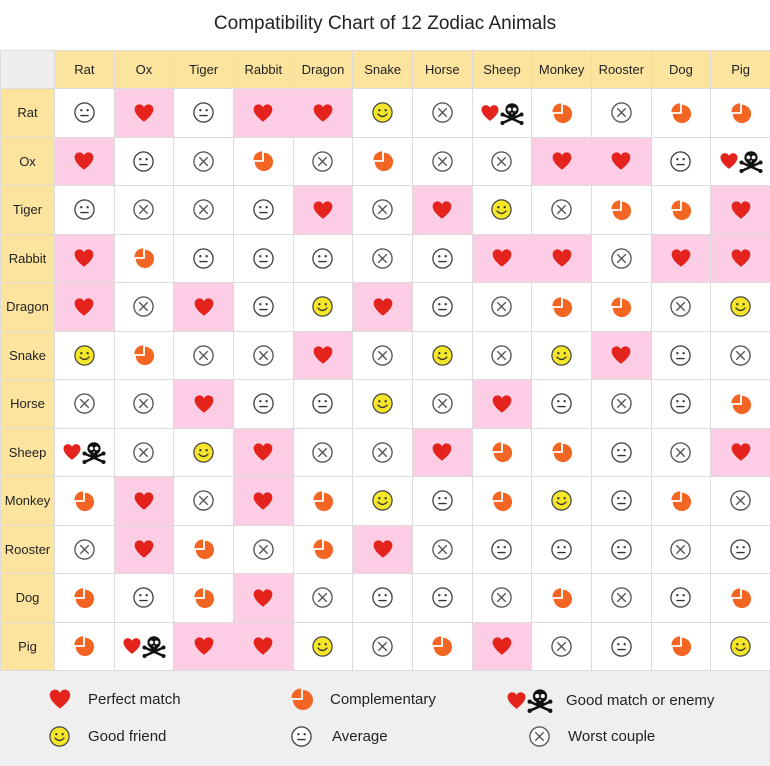  What do you see at coordinates (751, 162) in the screenshot?
I see `skull-crossbones-icon` at bounding box center [751, 162].